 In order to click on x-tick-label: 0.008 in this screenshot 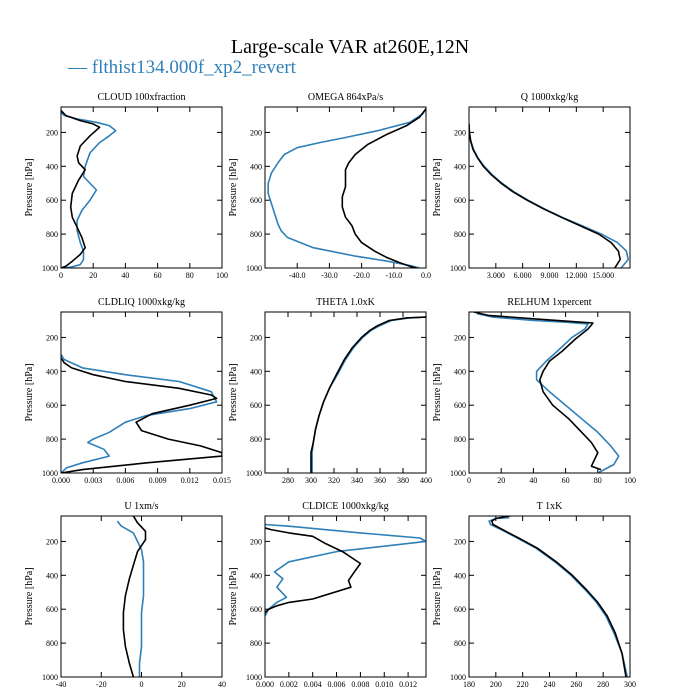, I will do `click(360, 684)`.